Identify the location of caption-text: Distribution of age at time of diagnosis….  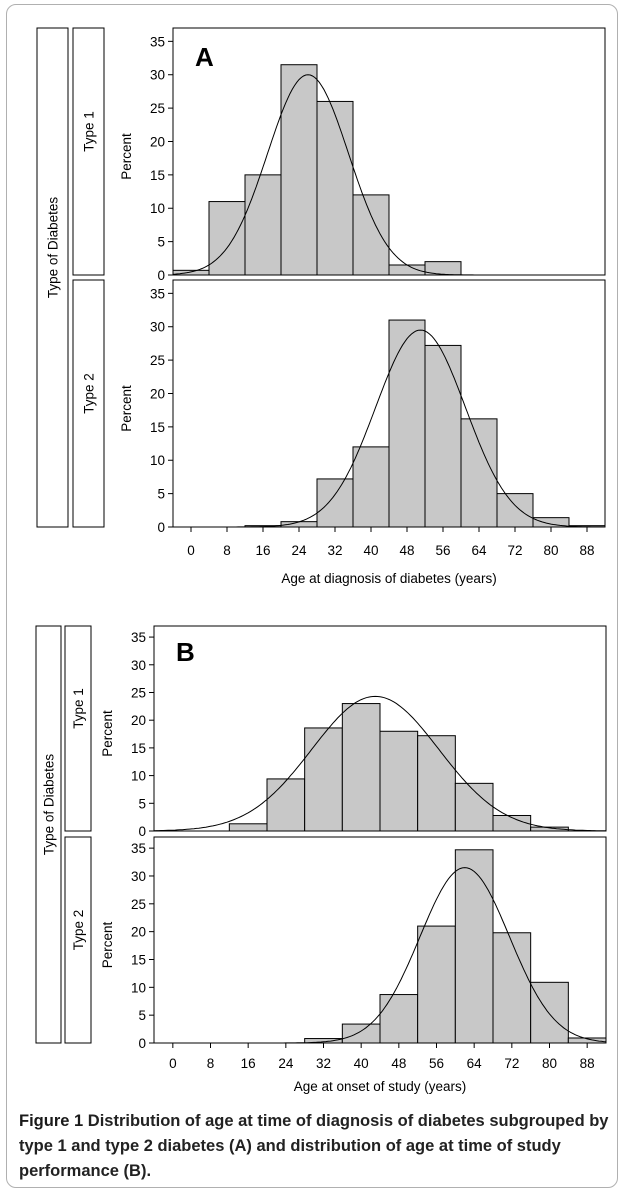
(314, 1146).